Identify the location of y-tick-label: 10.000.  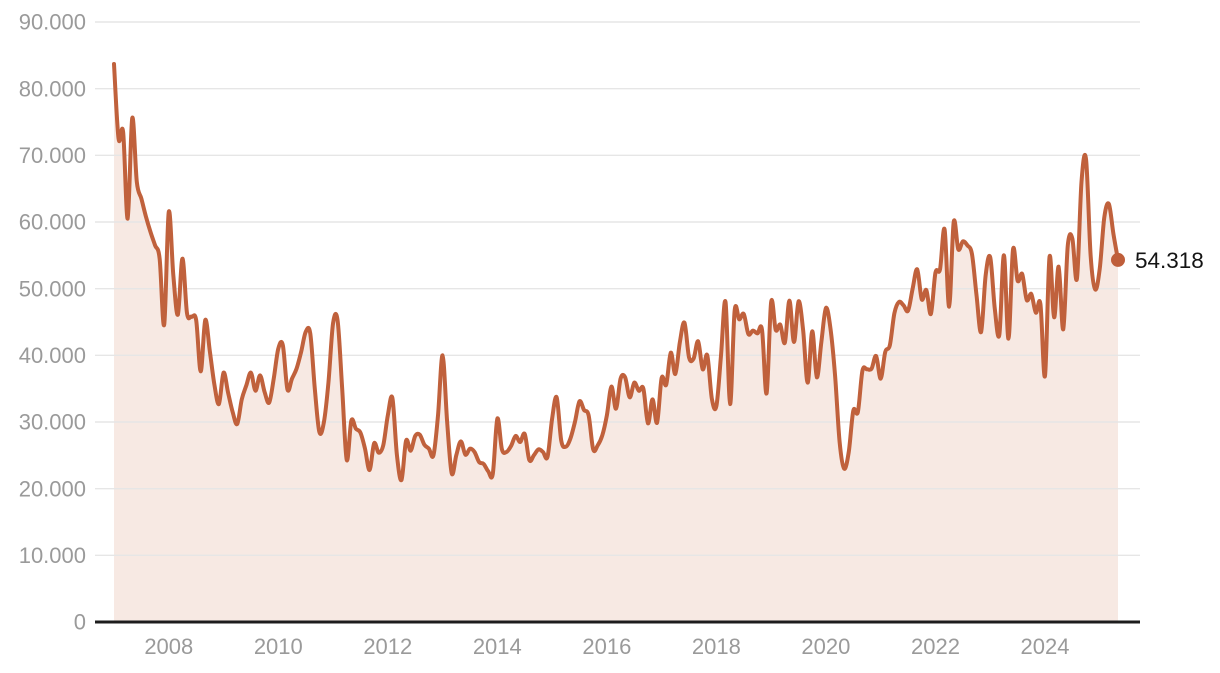
(52, 555).